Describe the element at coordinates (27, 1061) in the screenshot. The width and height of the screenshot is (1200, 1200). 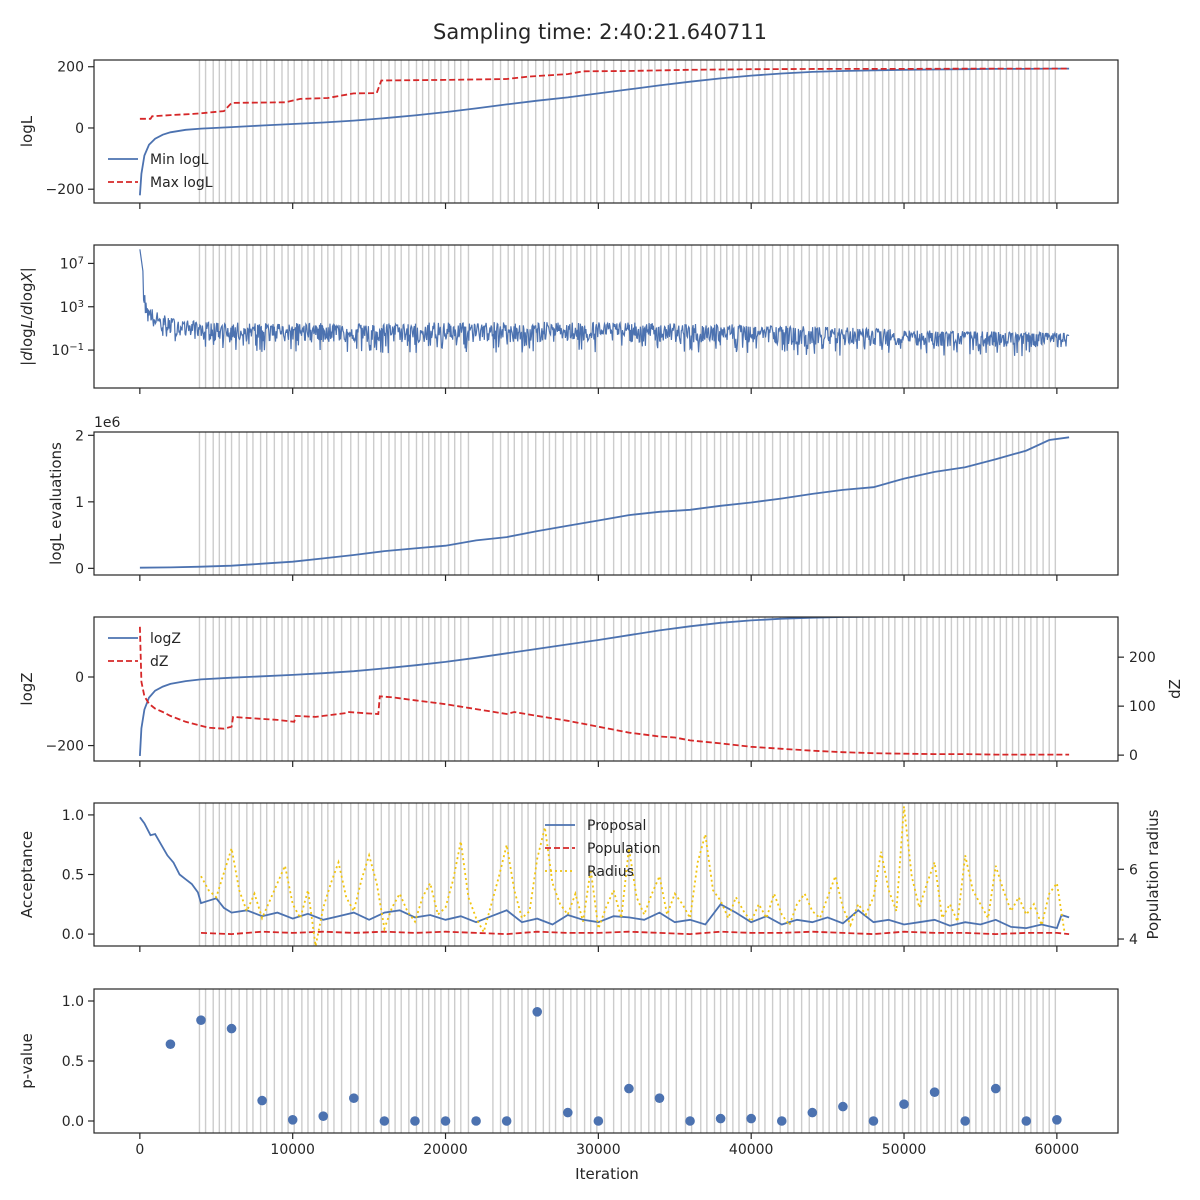
I see `y-axis-label: p-value` at that location.